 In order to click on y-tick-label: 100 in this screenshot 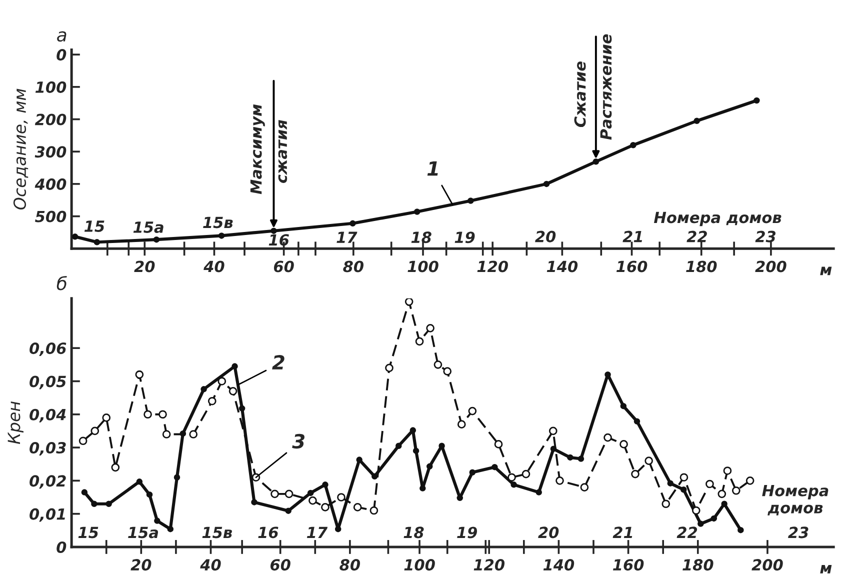, I will do `click(50, 87)`.